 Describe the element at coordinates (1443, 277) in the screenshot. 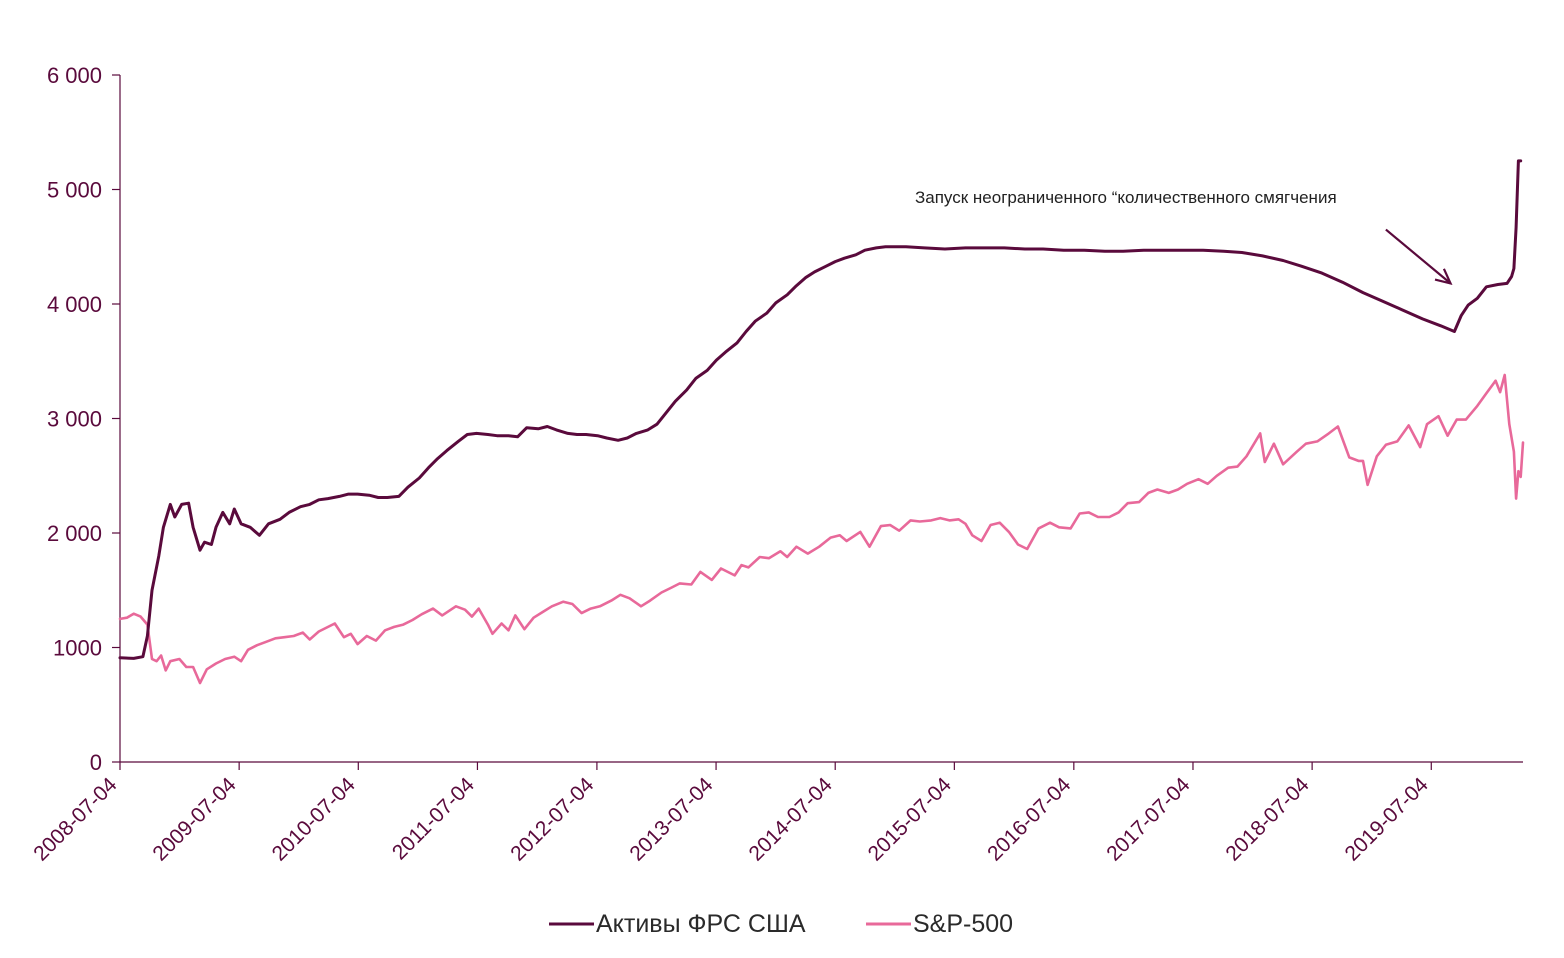

I see `annotation-arrow-head` at that location.